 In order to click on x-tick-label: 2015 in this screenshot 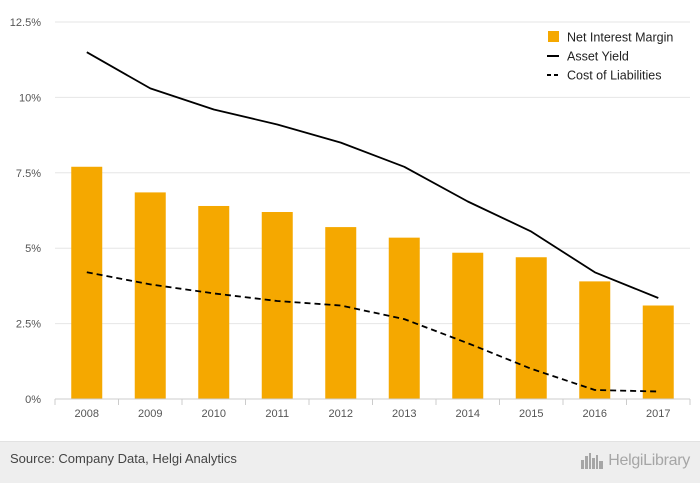, I will do `click(531, 414)`.